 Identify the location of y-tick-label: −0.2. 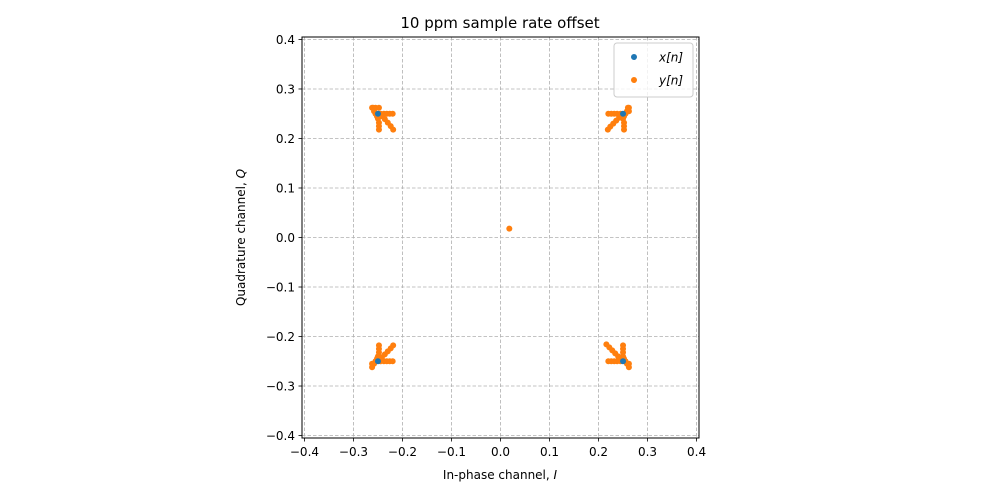
(280, 337).